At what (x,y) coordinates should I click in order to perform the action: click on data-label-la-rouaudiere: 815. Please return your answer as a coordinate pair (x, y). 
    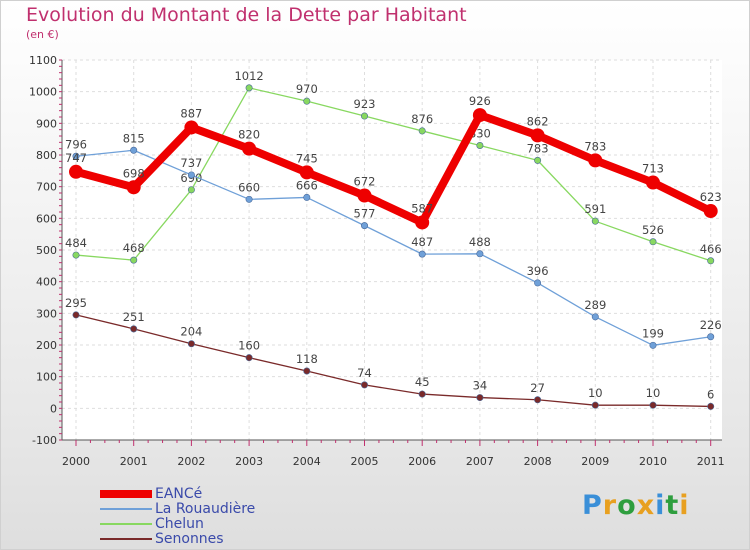
    Looking at the image, I should click on (134, 138).